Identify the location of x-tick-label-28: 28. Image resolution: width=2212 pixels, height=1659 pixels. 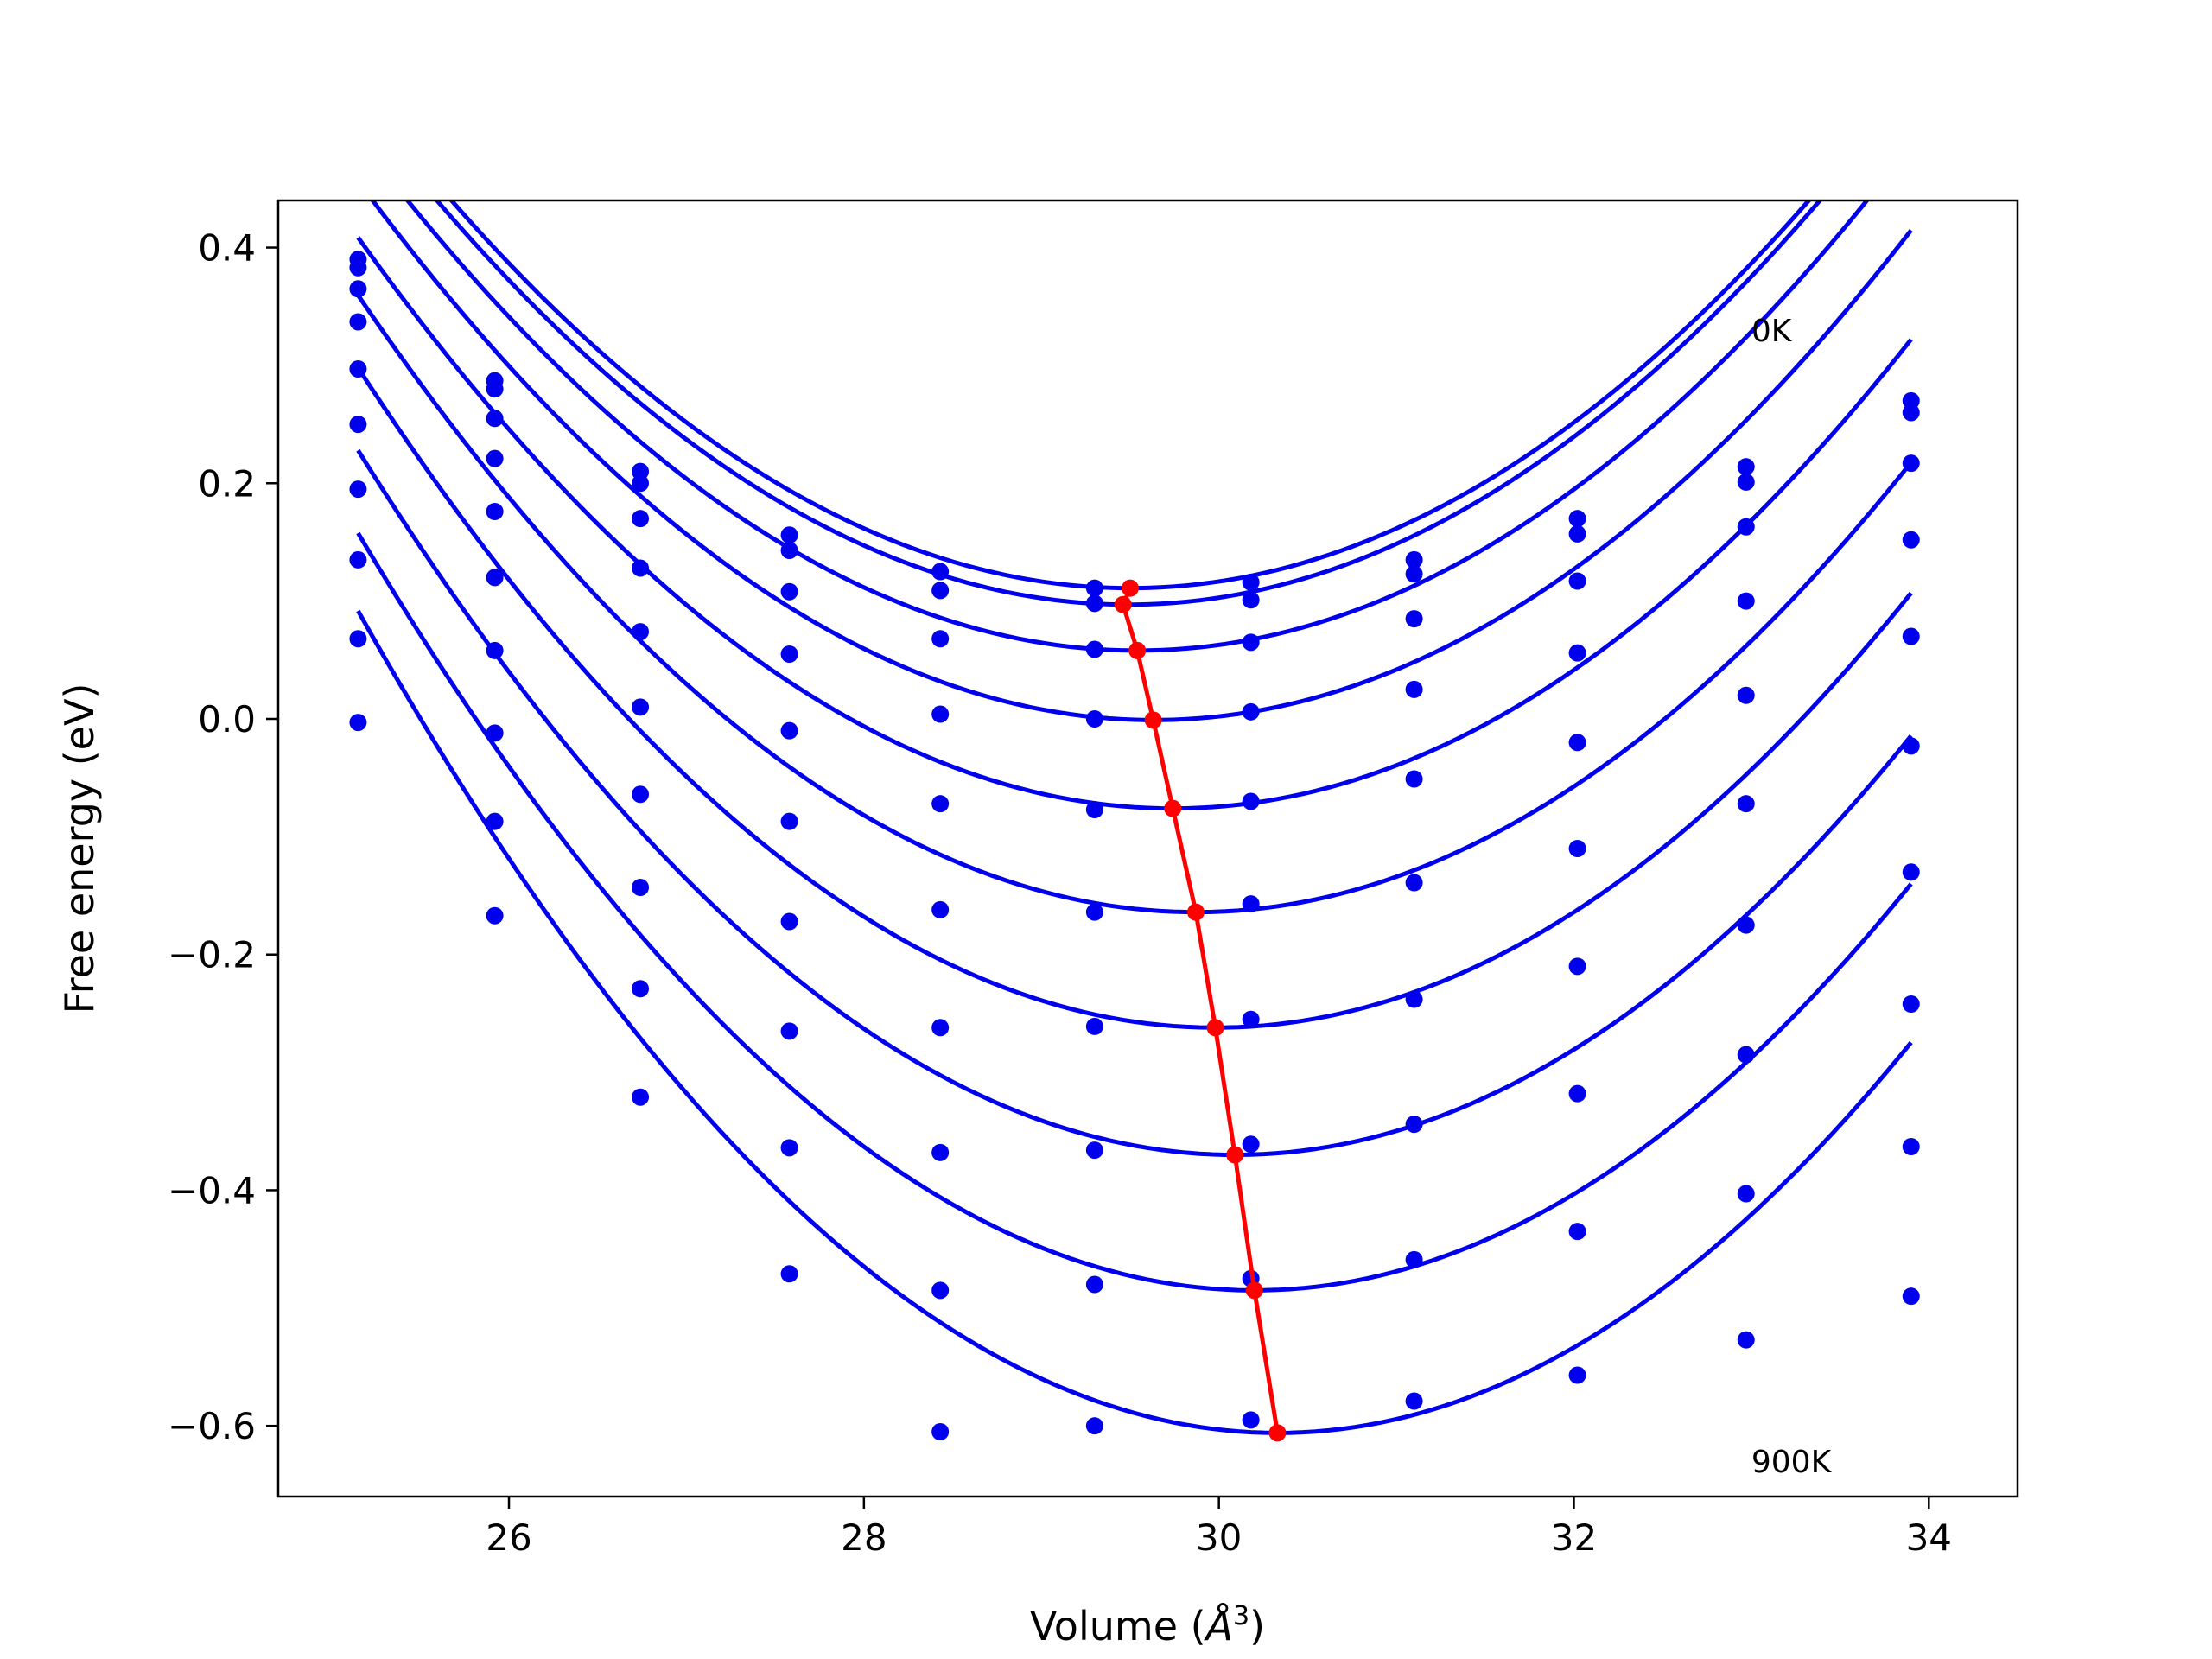
(864, 1537).